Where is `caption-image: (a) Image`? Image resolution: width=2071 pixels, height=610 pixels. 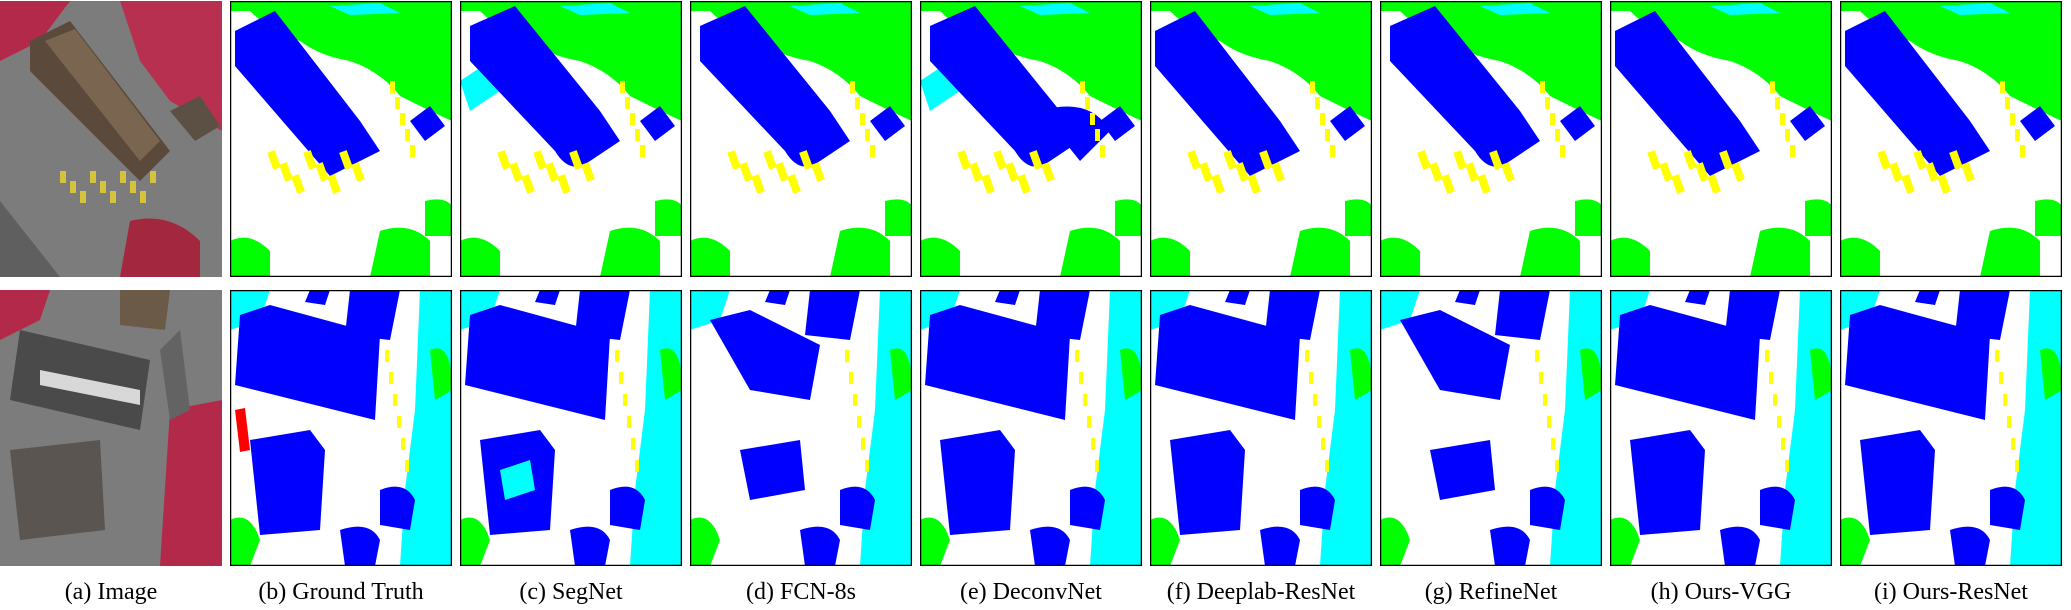 caption-image: (a) Image is located at coordinates (111, 592).